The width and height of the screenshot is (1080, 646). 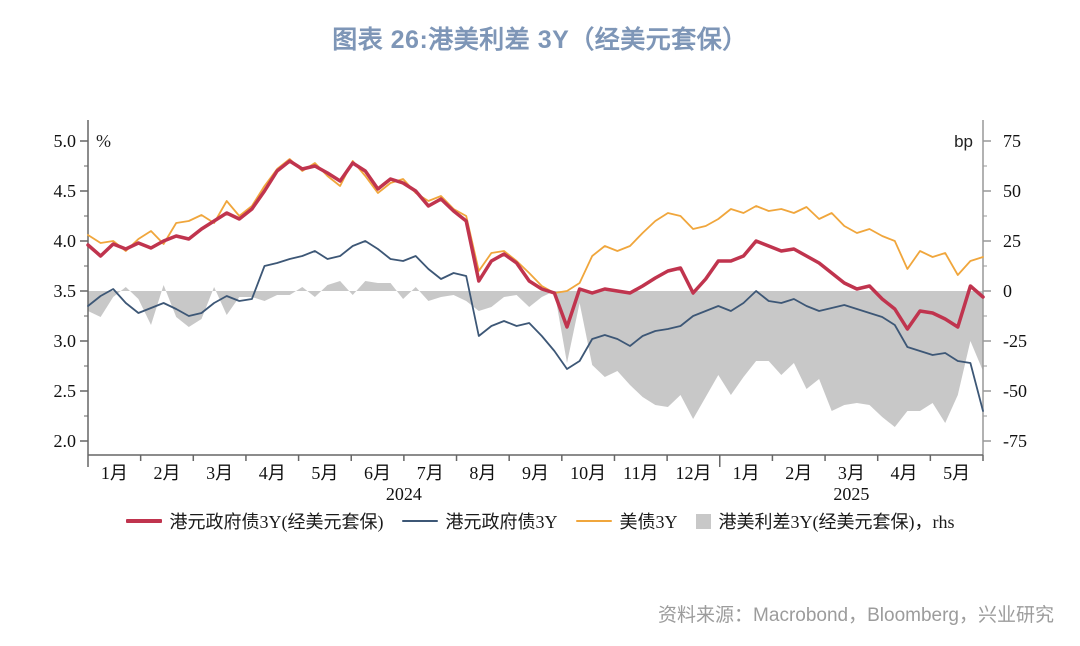 I want to click on left-axis-tick-label: 2.5, so click(x=65, y=391).